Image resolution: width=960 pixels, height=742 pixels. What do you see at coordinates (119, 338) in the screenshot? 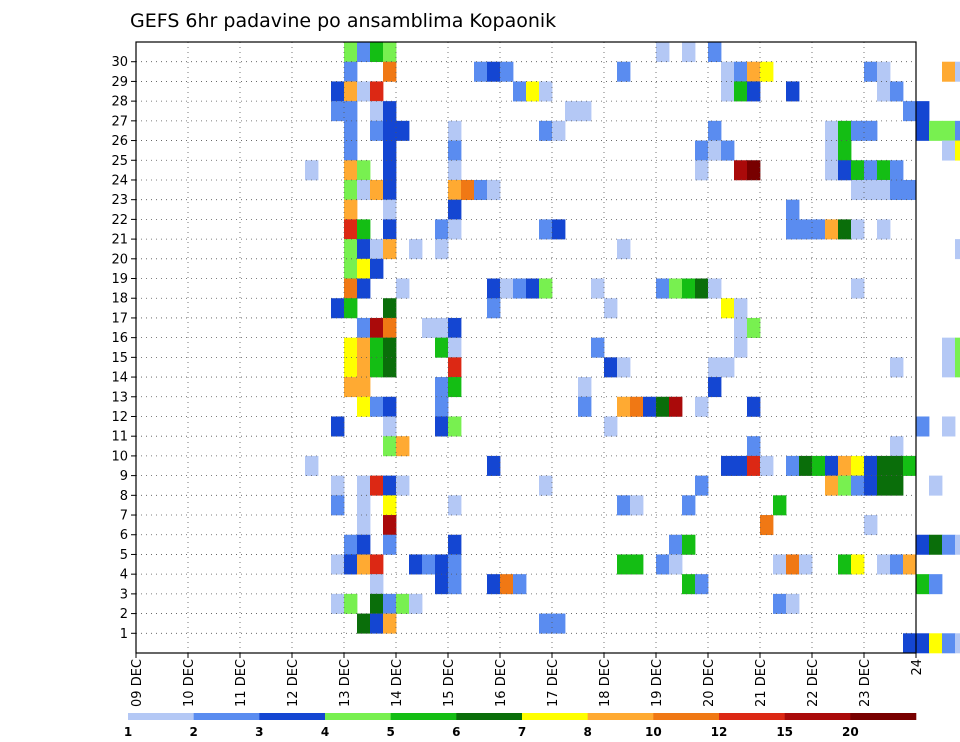
I see `y-tick-label: 16` at bounding box center [119, 338].